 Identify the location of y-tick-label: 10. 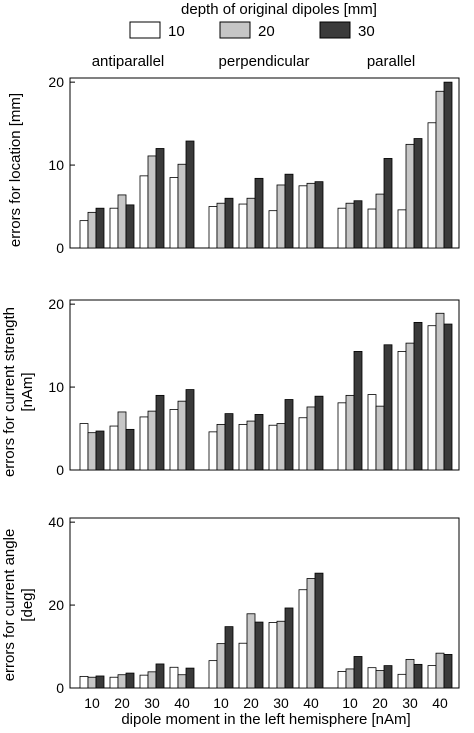
(56, 387).